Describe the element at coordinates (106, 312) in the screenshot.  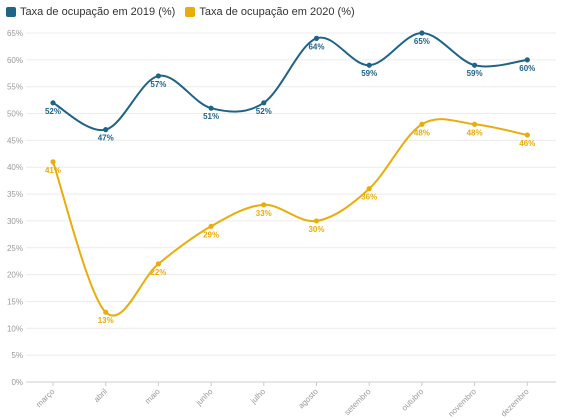
I see `data-point-2020-abril` at that location.